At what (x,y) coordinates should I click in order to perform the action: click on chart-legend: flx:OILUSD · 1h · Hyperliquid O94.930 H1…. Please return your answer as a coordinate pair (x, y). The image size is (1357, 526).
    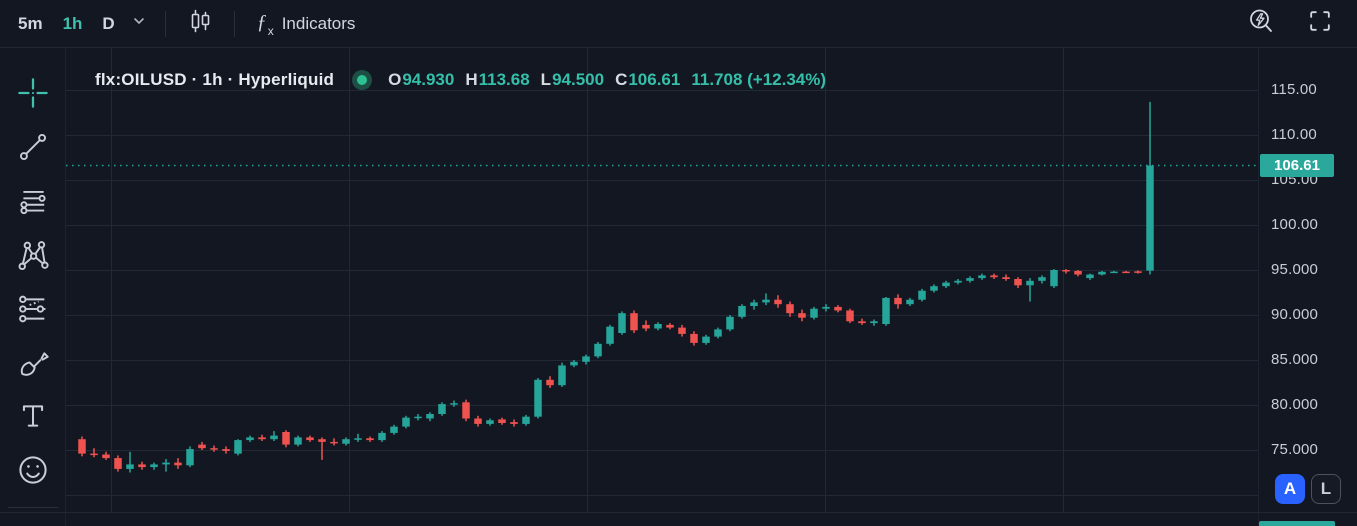
    Looking at the image, I should click on (460, 80).